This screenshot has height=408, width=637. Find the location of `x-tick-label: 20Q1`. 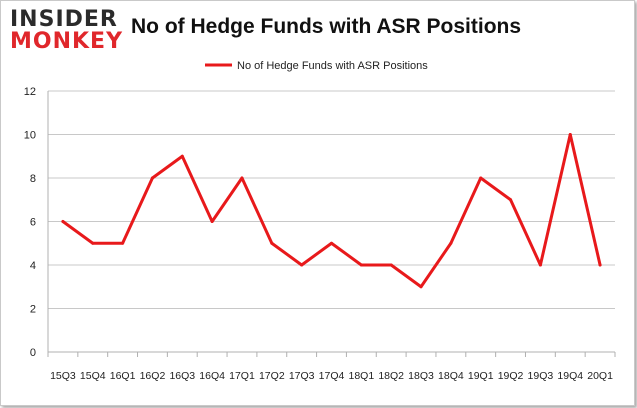

x-tick-label: 20Q1 is located at coordinates (600, 376).